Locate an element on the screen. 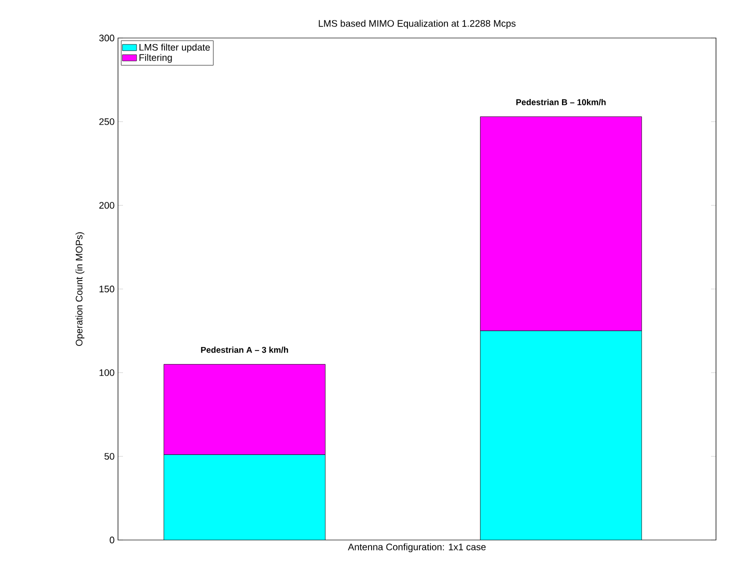 The height and width of the screenshot is (574, 744). annotation: Pedestrian B – 10km/h is located at coordinates (561, 102).